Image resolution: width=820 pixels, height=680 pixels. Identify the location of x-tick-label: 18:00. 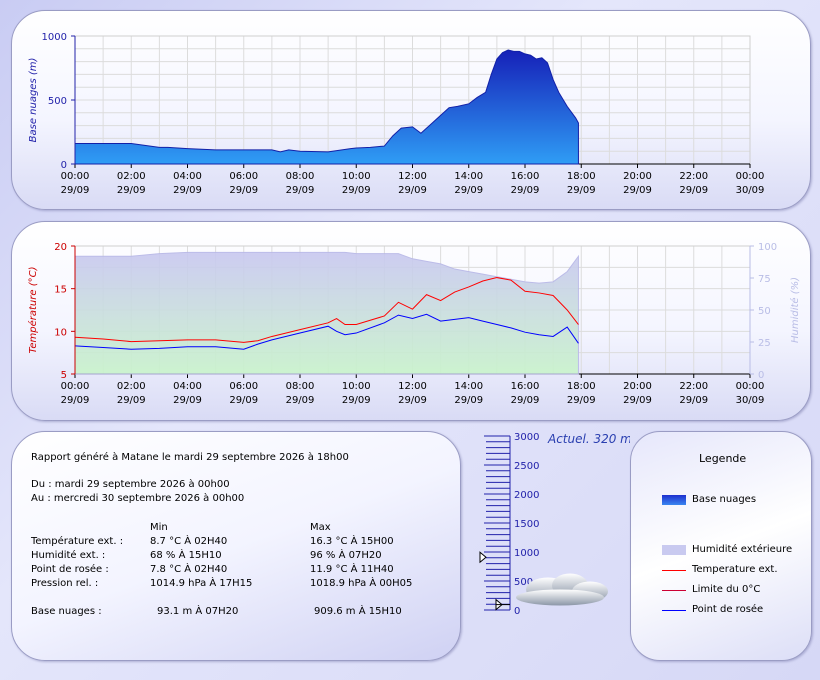
(581, 386).